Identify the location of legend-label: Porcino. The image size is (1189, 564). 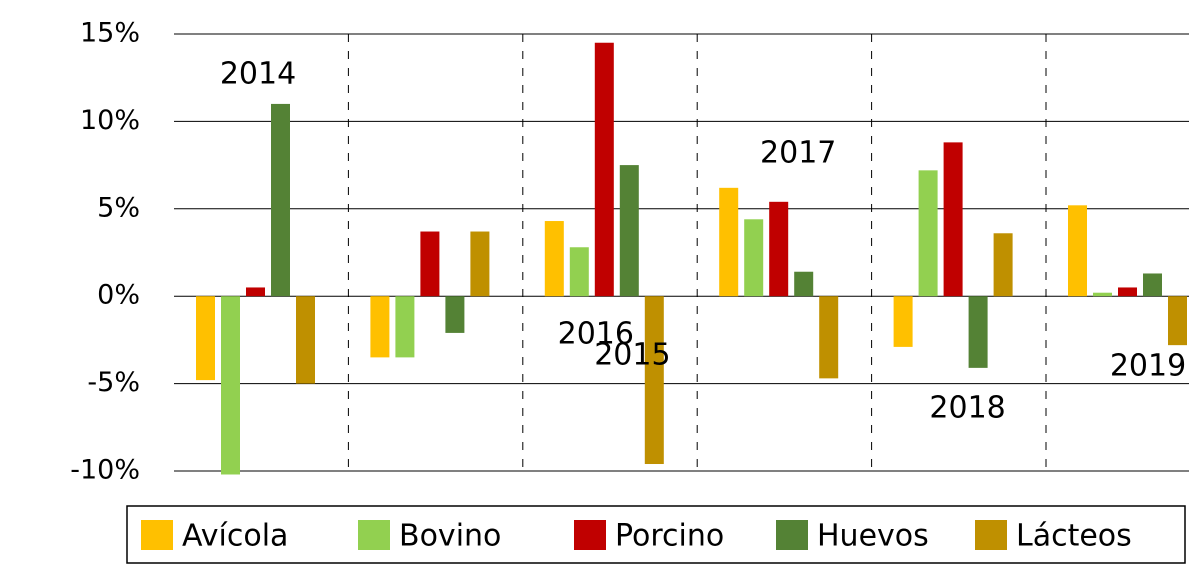
(669, 536).